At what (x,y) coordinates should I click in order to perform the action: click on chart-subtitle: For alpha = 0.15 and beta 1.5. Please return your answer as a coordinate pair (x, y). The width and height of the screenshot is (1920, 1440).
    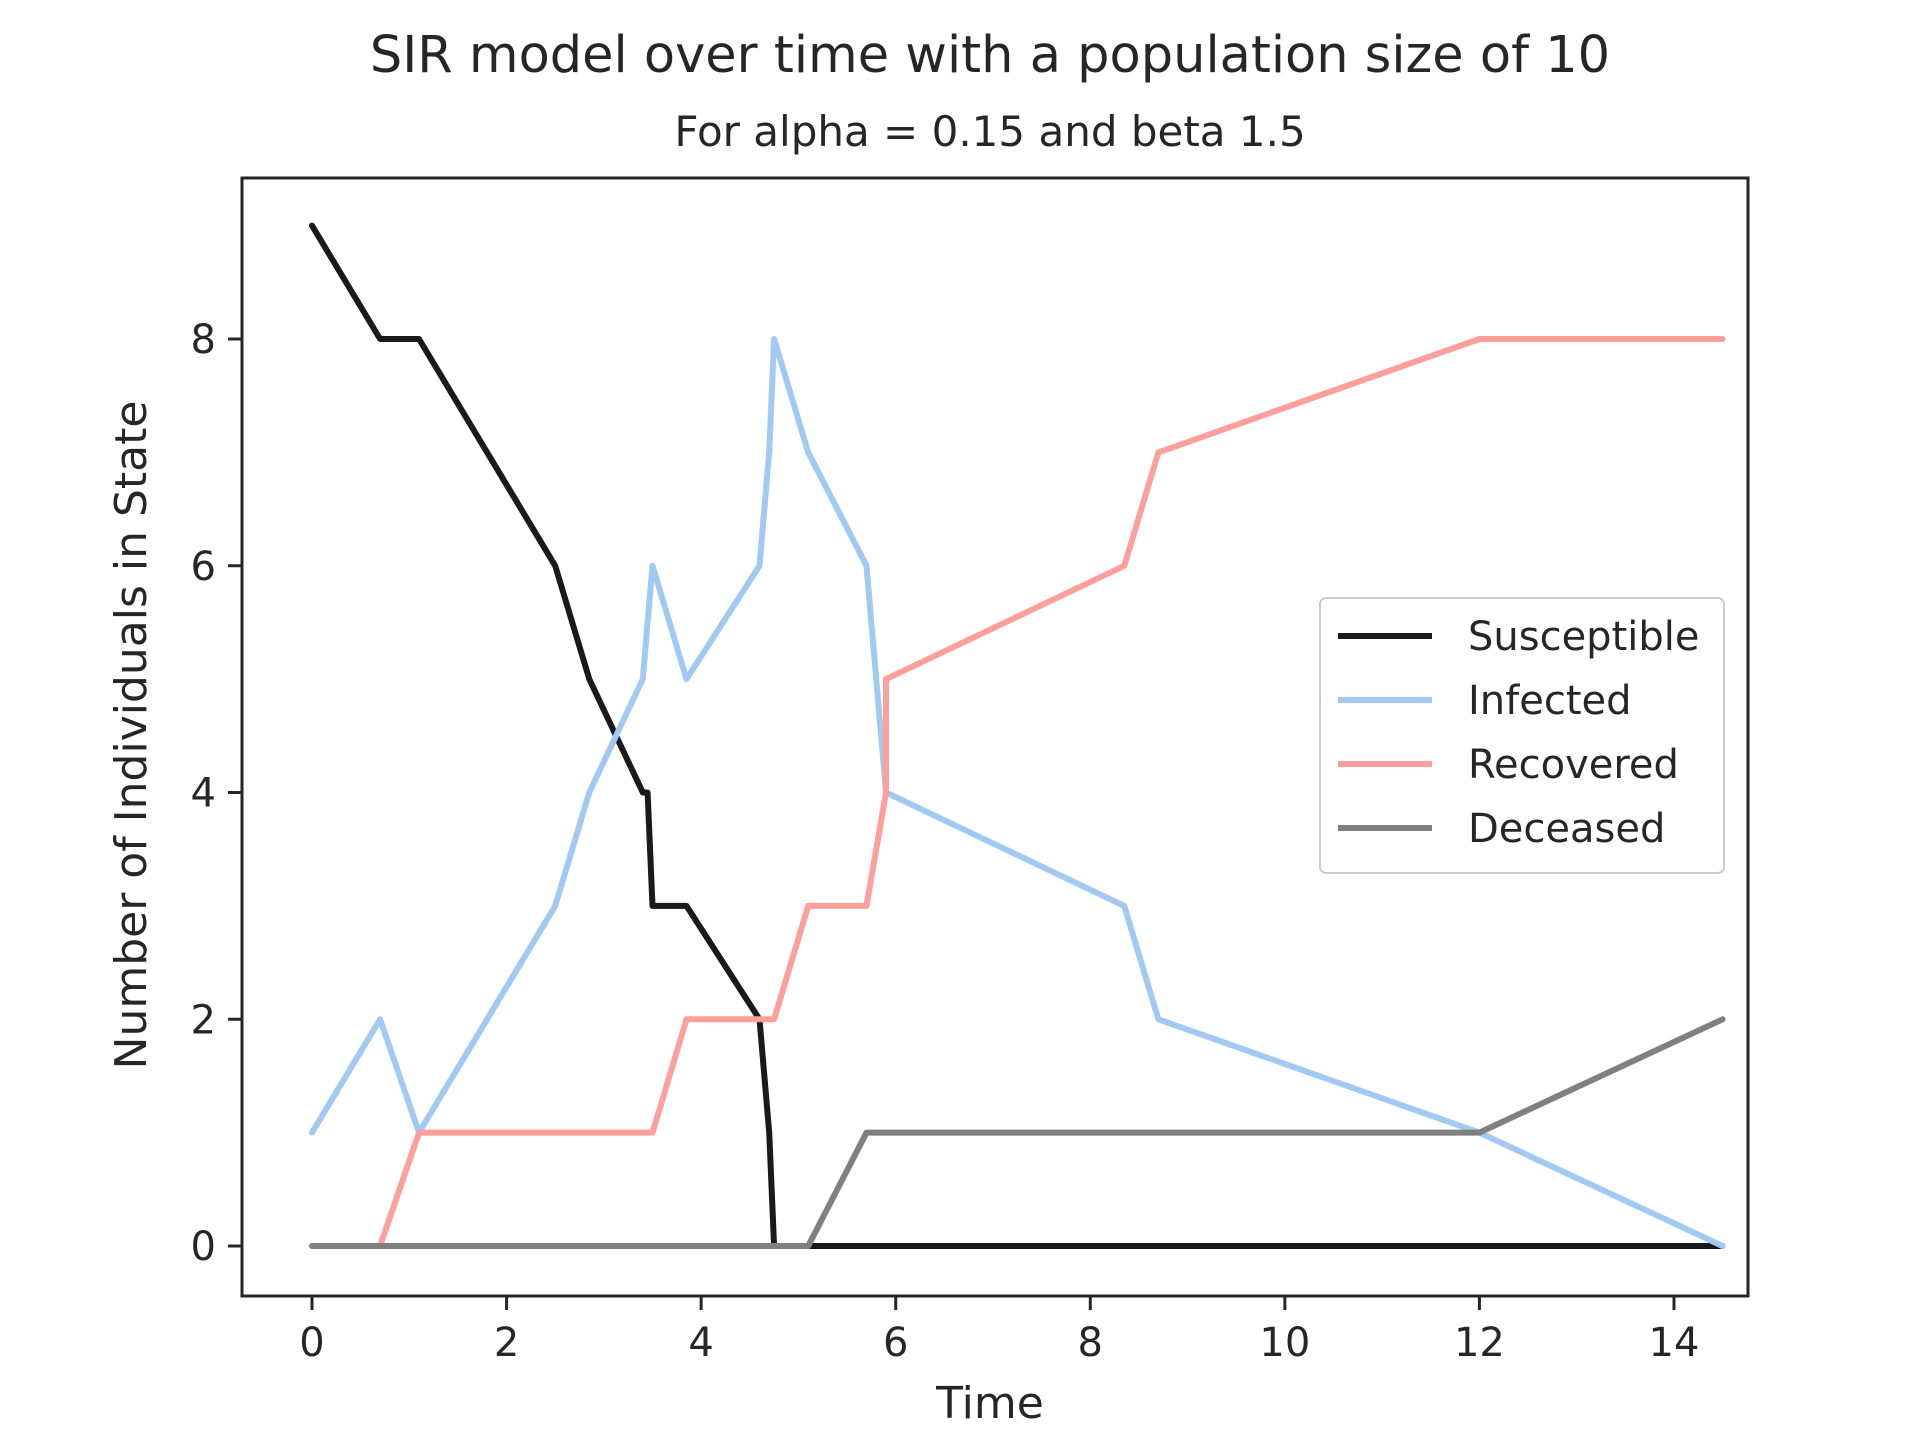
    Looking at the image, I should click on (989, 131).